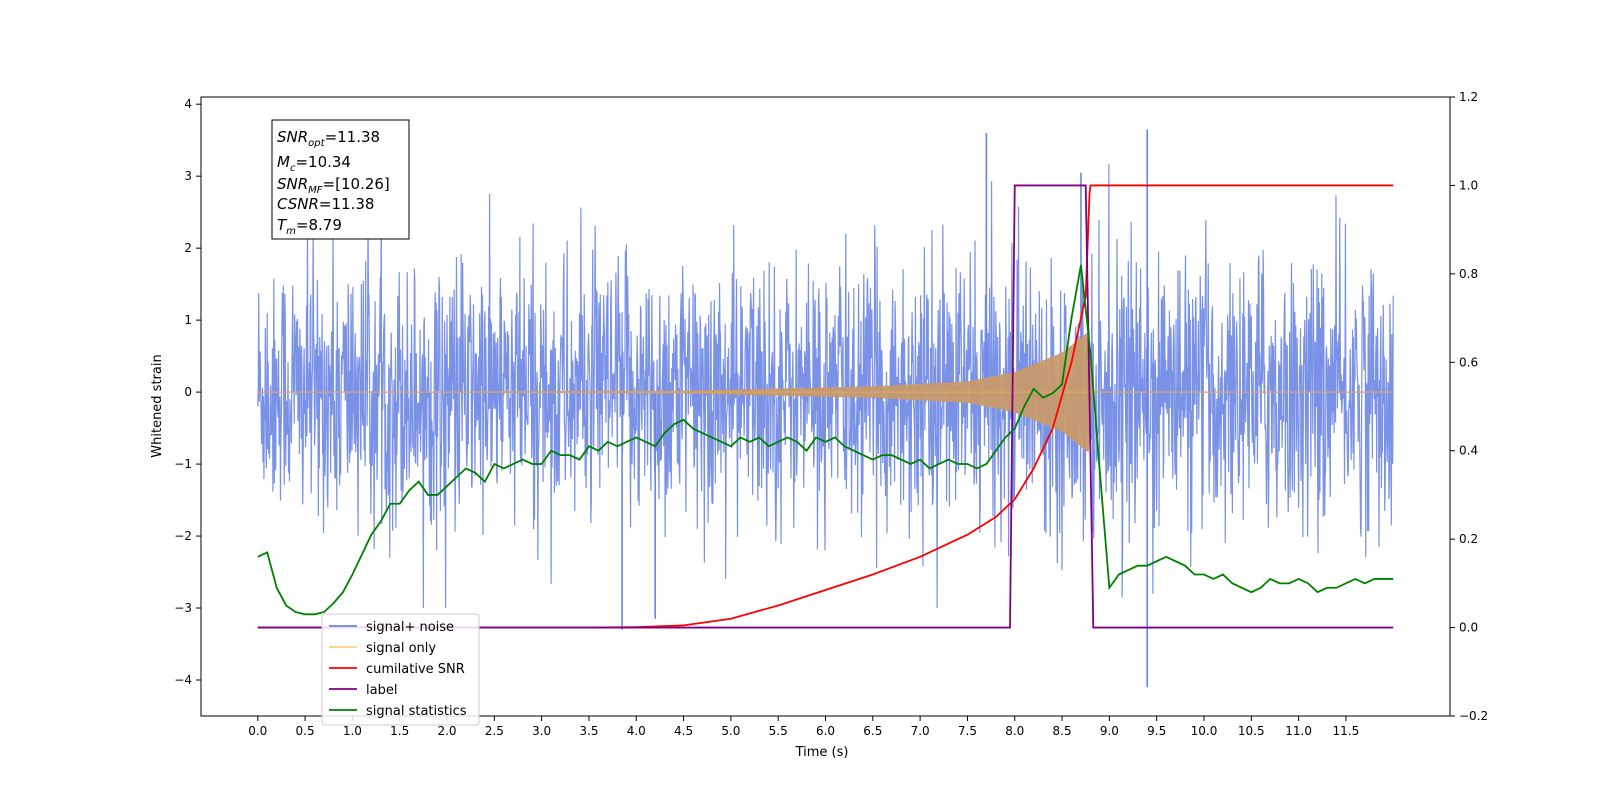 The width and height of the screenshot is (1600, 800). I want to click on x-tick-label: 6.5, so click(872, 731).